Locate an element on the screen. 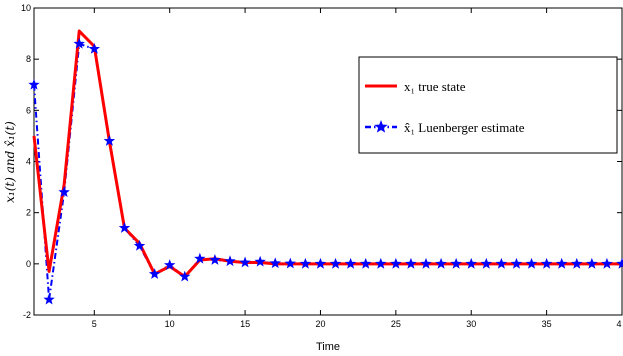 This screenshot has height=356, width=623. legend-label-estimate: x̂₁ Luenberger estimate is located at coordinates (464, 127).